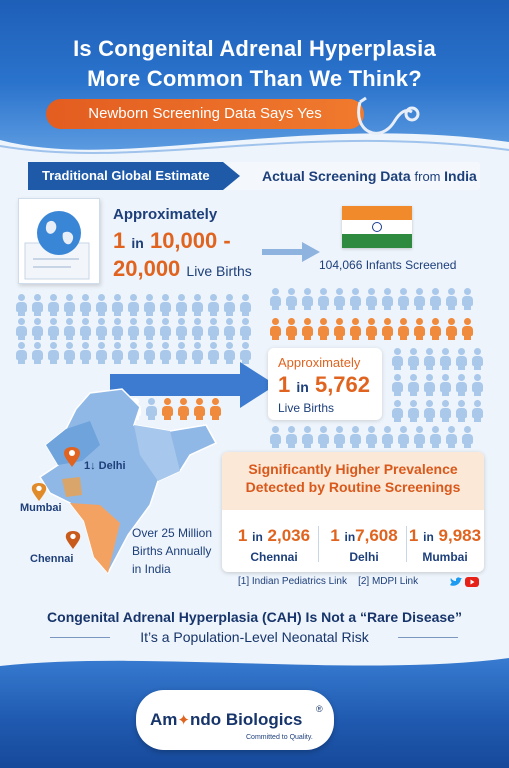 This screenshot has height=768, width=509. What do you see at coordinates (388, 115) in the screenshot?
I see `stethoscope-icon` at bounding box center [388, 115].